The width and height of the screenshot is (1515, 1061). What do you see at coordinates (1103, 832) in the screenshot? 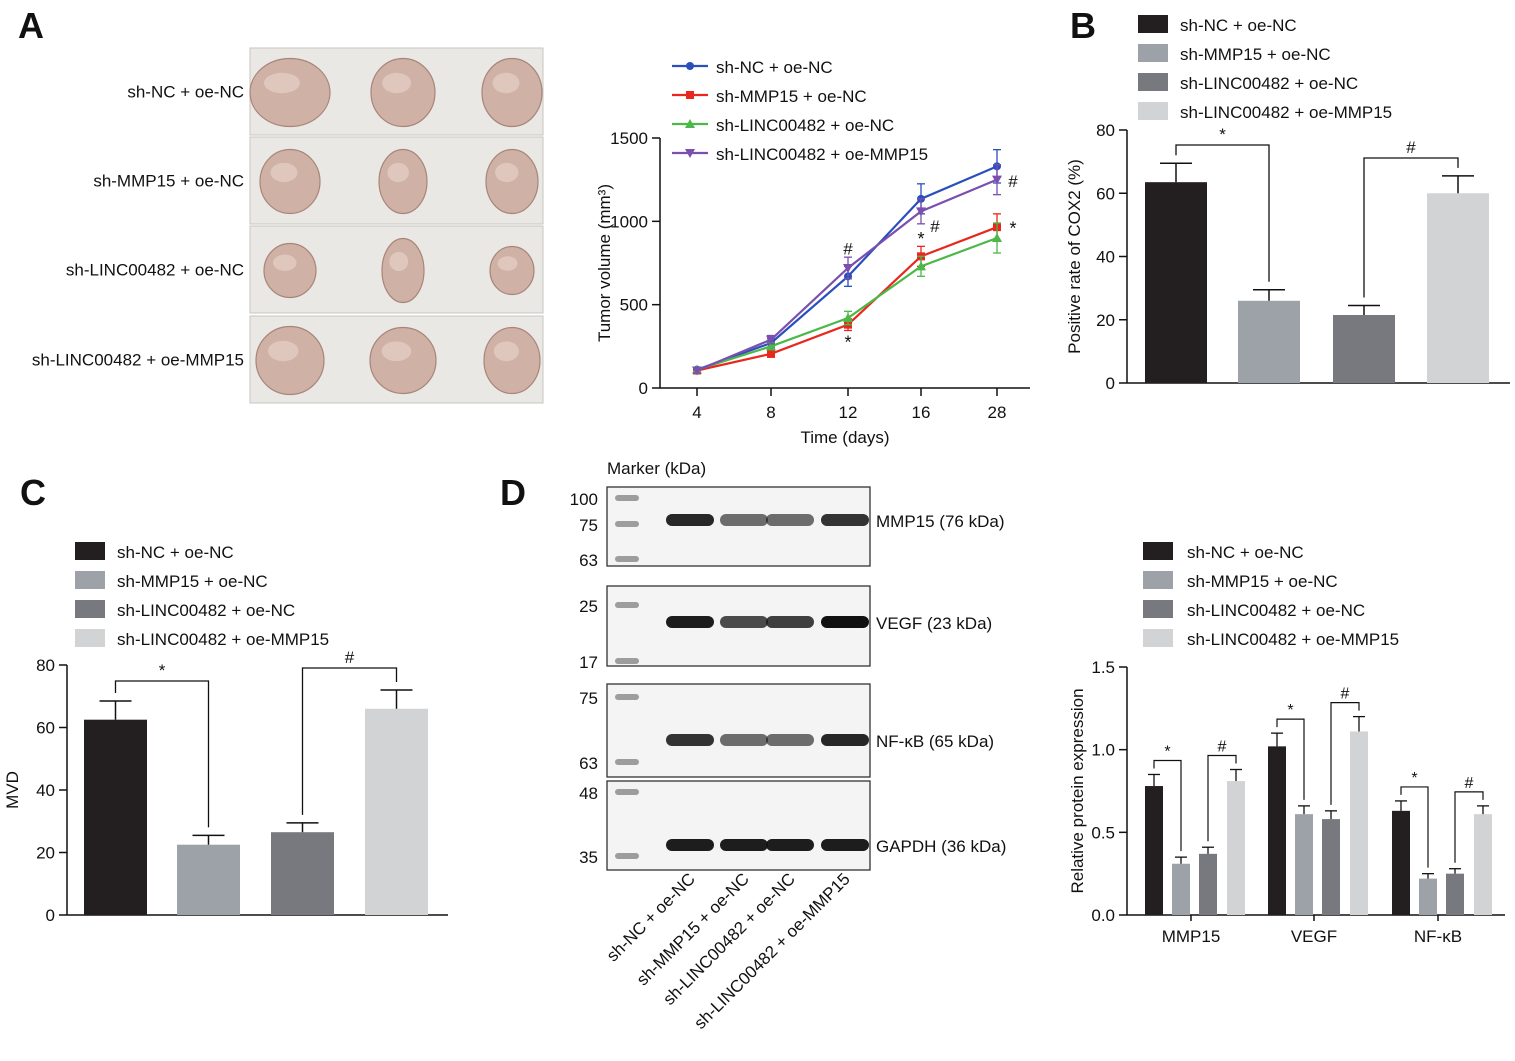
I see `protein-chart-y-tick-label: 0.5` at bounding box center [1103, 832].